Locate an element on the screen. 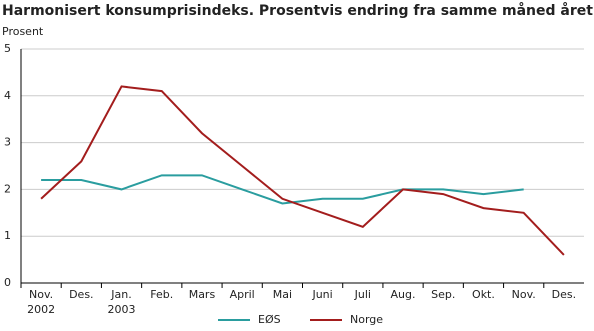  y-axis-label: Prosent is located at coordinates (23, 31).